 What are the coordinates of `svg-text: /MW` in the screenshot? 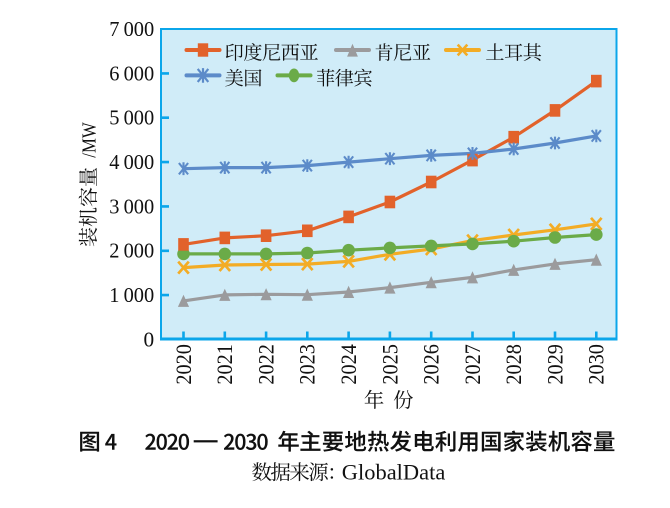 It's located at (90, 140).